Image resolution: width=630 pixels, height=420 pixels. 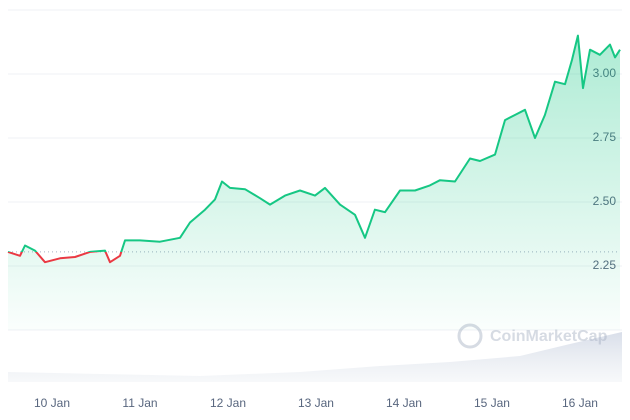 I want to click on x-tick-label: 10 Jan, so click(x=52, y=403).